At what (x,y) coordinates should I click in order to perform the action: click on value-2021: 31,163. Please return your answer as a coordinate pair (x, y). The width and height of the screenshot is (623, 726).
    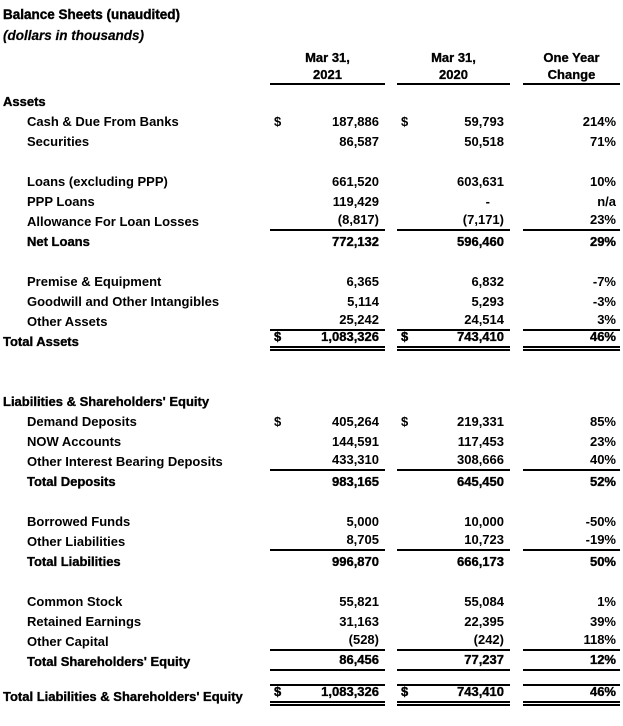
    Looking at the image, I should click on (359, 621).